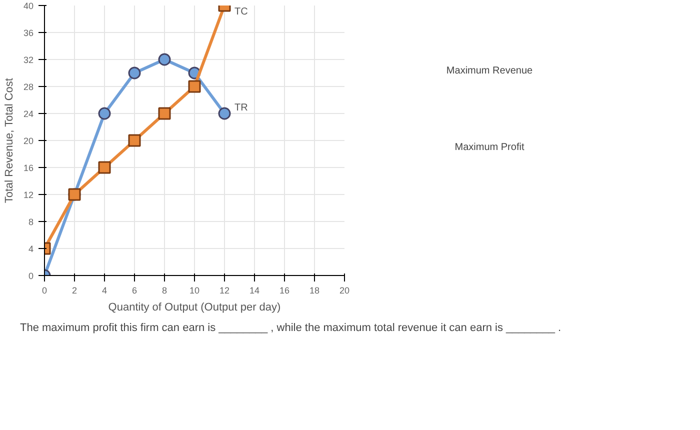 The height and width of the screenshot is (430, 700). Describe the element at coordinates (28, 87) in the screenshot. I see `y-tick-label: 28` at that location.